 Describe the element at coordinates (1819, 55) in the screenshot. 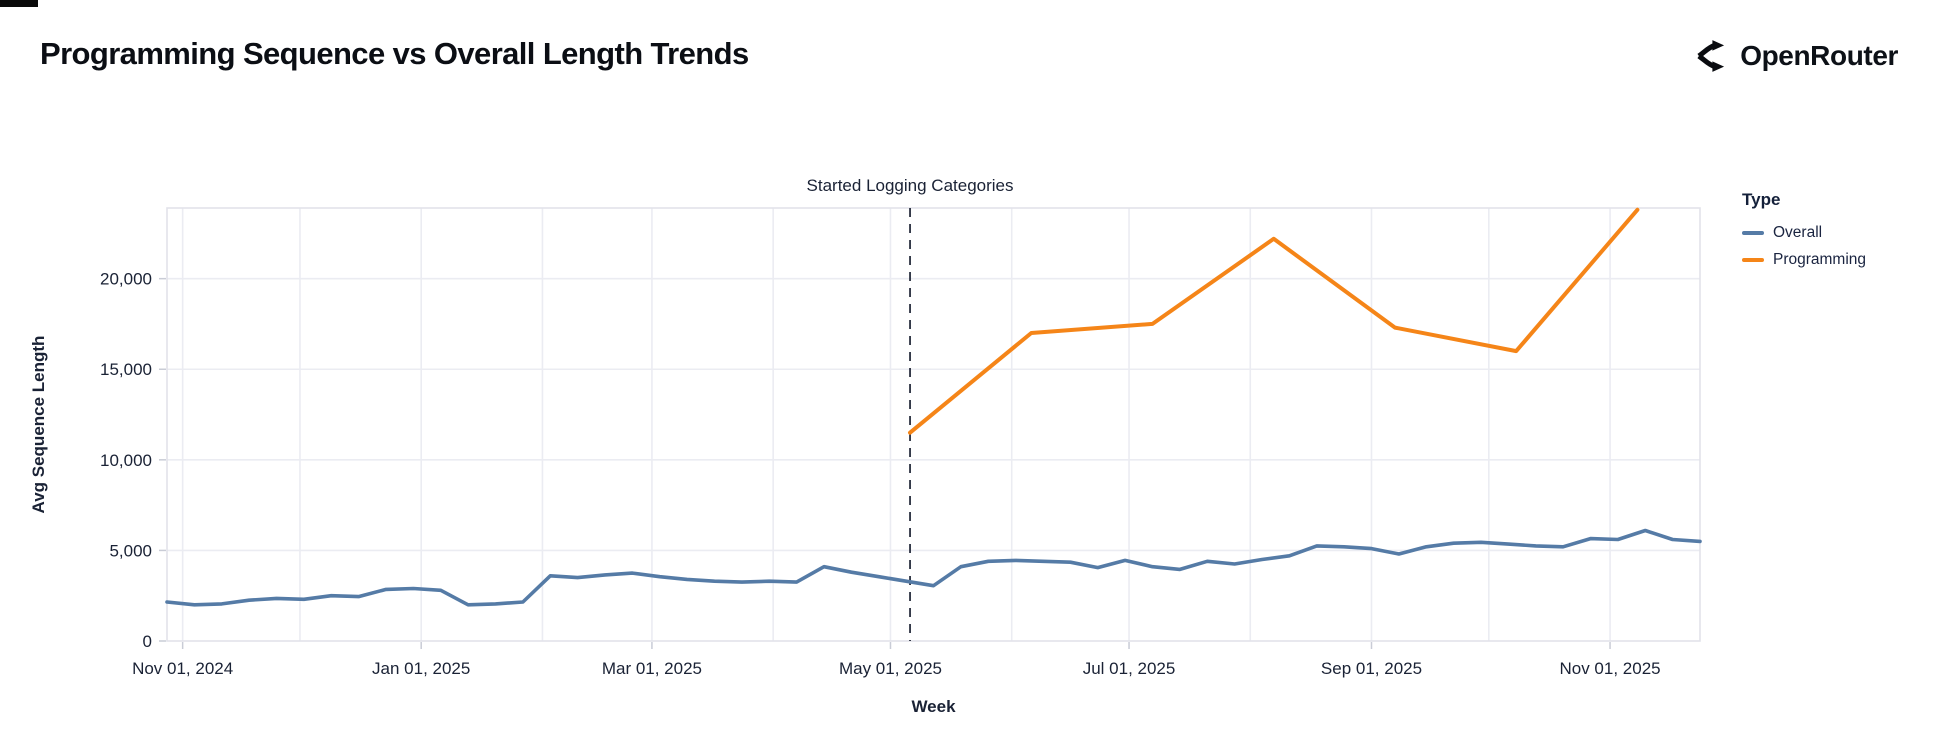

I see `brand-name: OpenRouter` at that location.